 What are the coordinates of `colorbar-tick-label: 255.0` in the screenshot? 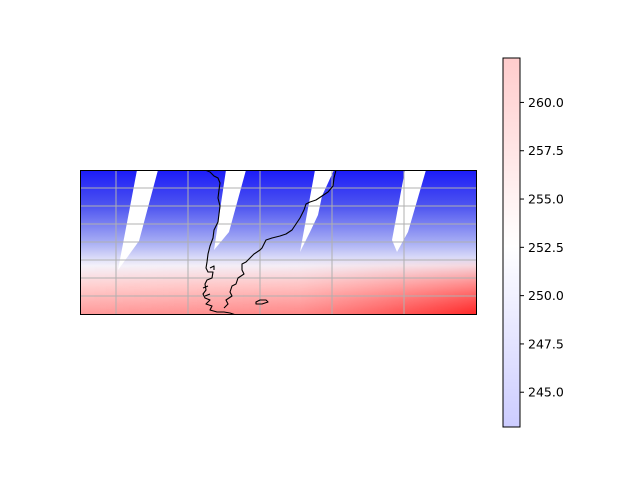 It's located at (546, 199).